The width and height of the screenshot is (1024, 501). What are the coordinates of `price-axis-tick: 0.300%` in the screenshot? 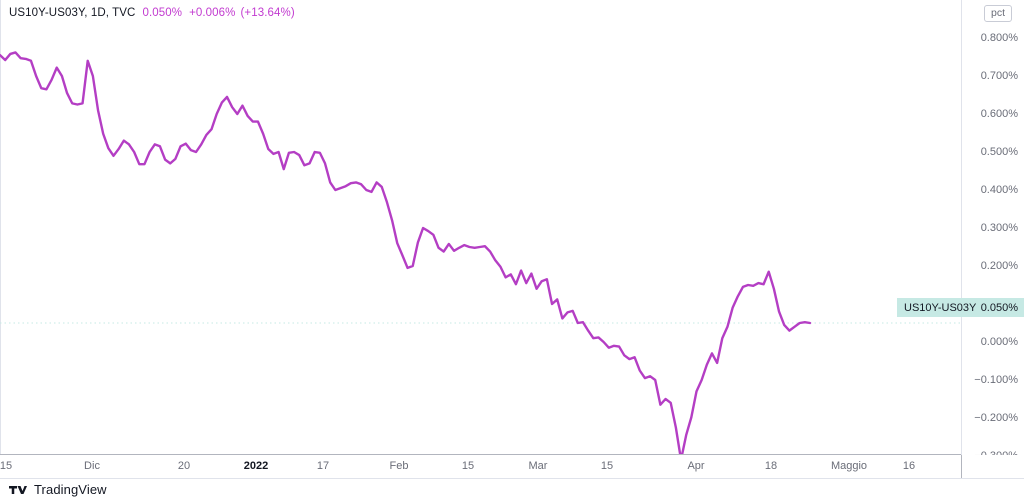 It's located at (999, 228).